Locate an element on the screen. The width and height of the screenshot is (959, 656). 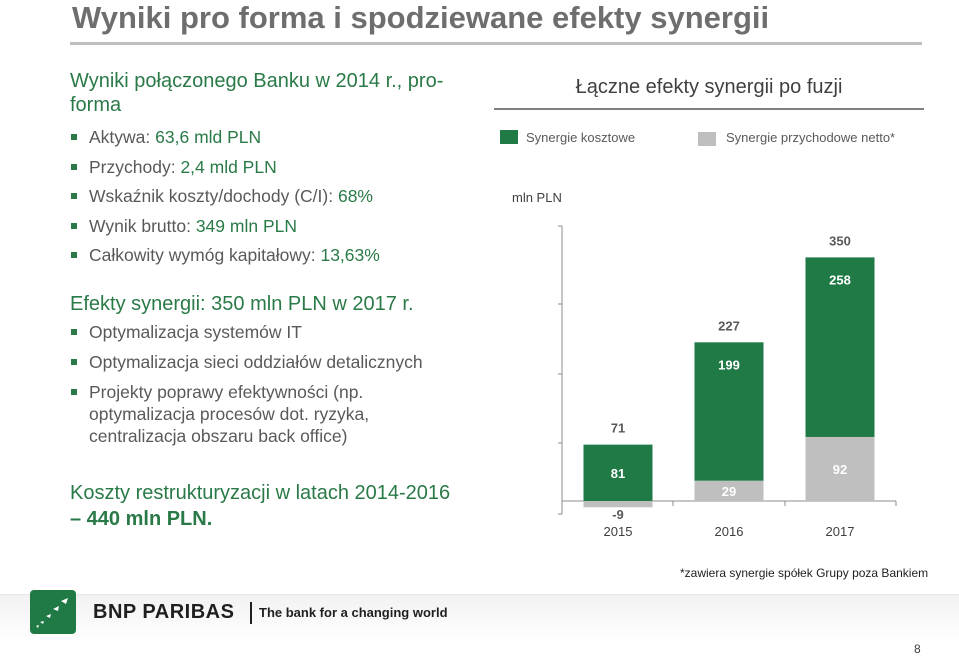
x-tick-label: 2017 is located at coordinates (840, 531).